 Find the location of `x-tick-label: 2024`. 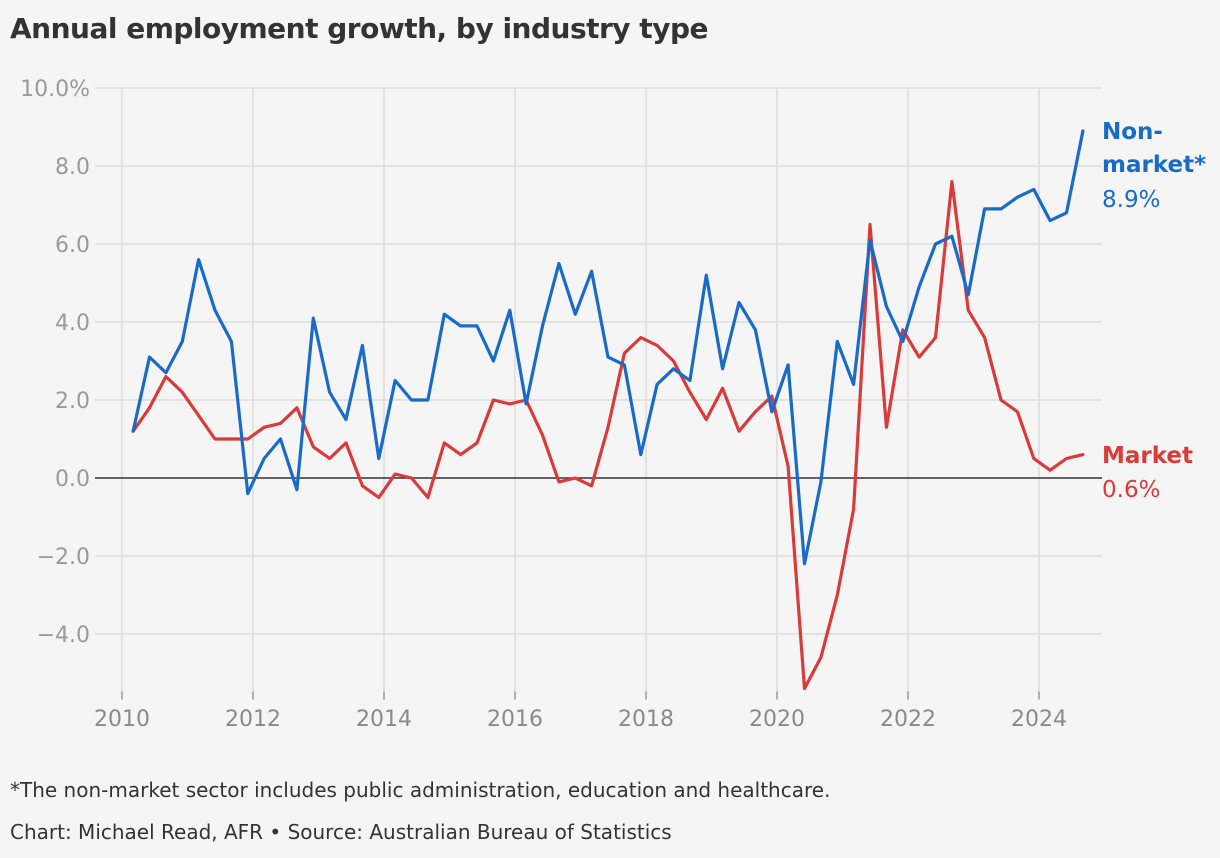

x-tick-label: 2024 is located at coordinates (1039, 719).